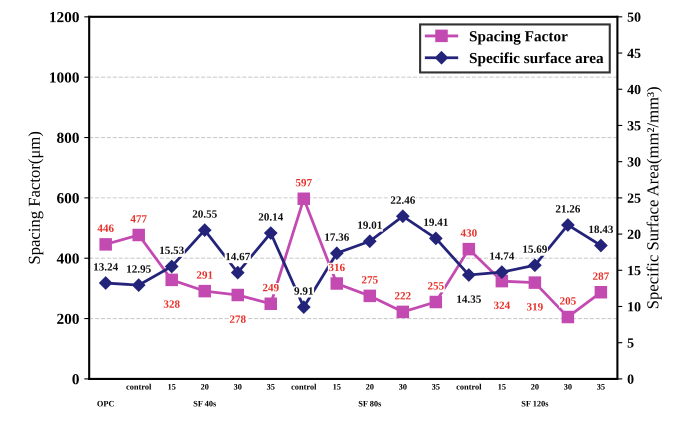  I want to click on y-tick-label: 800, so click(68, 137).